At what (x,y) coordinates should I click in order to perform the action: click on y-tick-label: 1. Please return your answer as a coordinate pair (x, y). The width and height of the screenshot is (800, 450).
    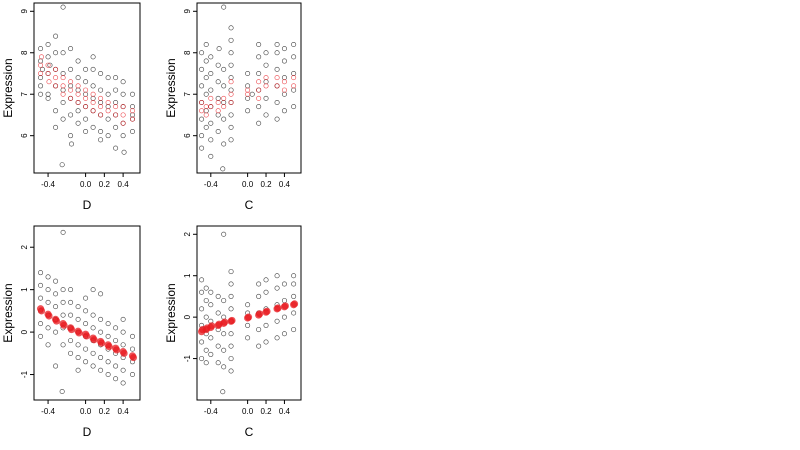
    Looking at the image, I should click on (24, 289).